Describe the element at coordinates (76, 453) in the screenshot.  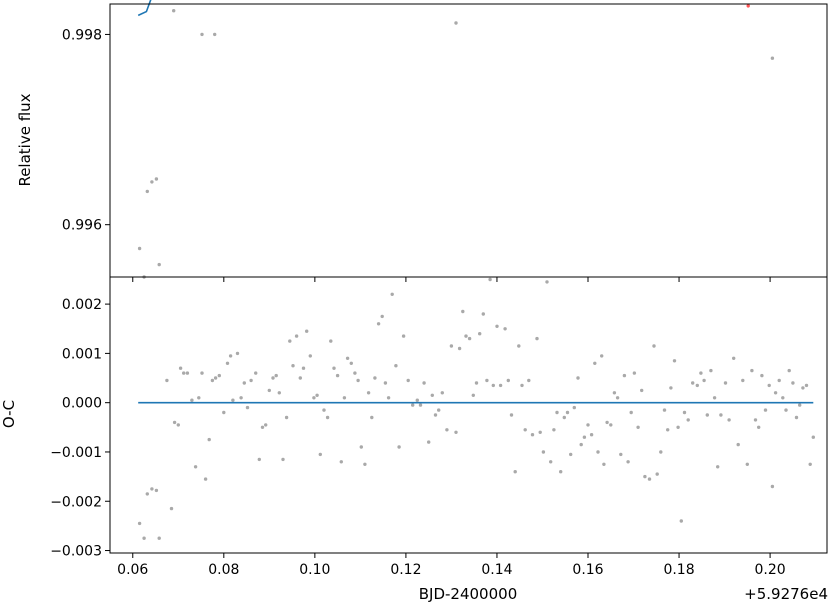
I see `bottom-y-tick-label: −0.001` at that location.